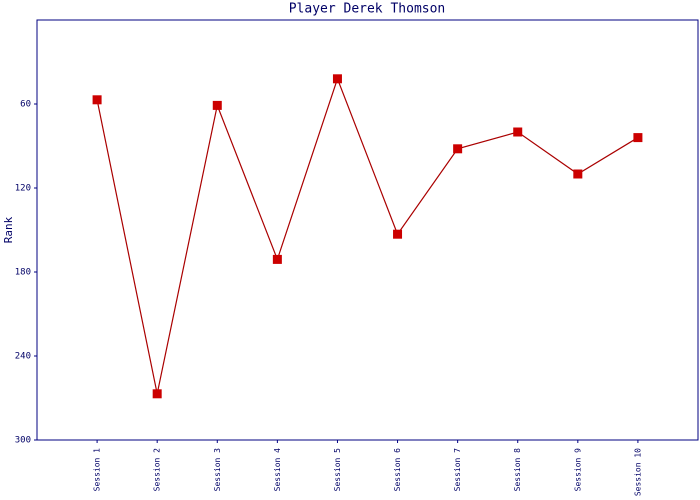 Image resolution: width=700 pixels, height=500 pixels. Describe the element at coordinates (457, 470) in the screenshot. I see `x-tick-label: Session 7` at that location.